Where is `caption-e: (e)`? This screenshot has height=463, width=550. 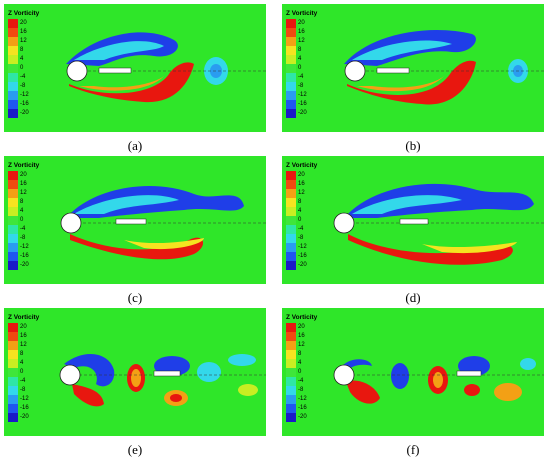
caption-e: (e) is located at coordinates (135, 449).